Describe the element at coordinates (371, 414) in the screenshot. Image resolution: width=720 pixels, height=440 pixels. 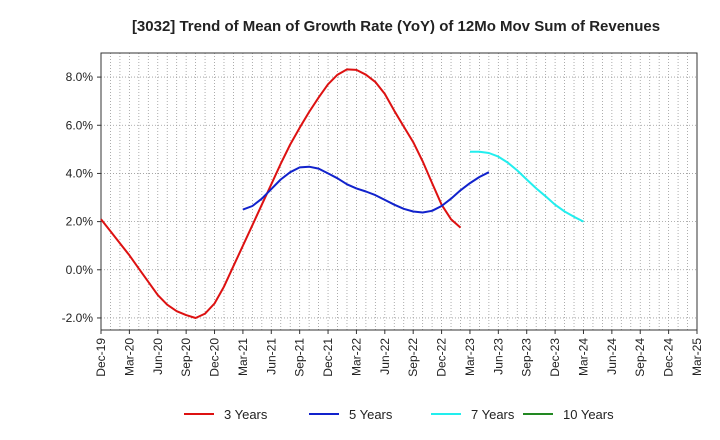
I see `legend-label: 5 Years` at that location.